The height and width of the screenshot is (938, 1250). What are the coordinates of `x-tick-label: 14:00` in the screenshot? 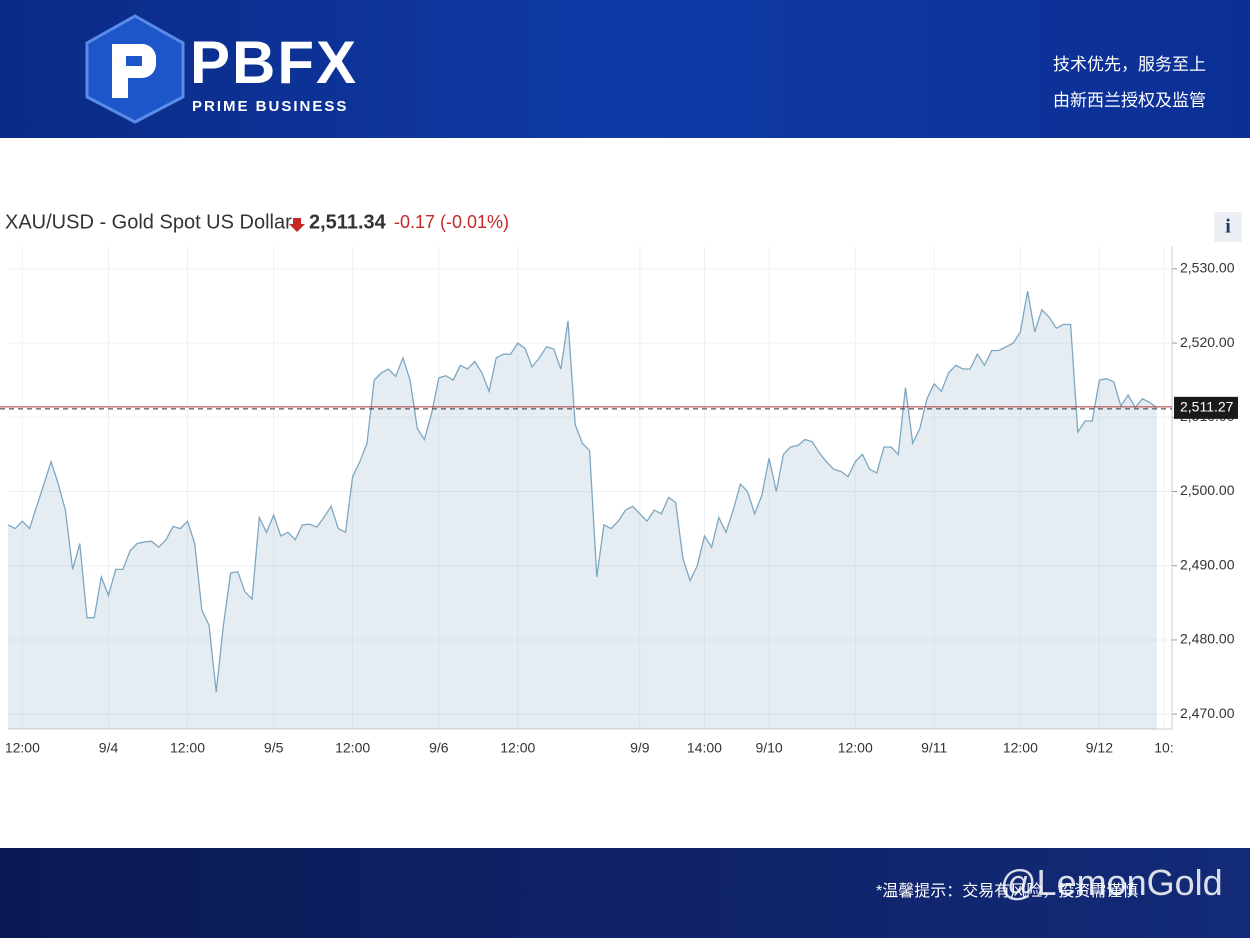 It's located at (704, 748).